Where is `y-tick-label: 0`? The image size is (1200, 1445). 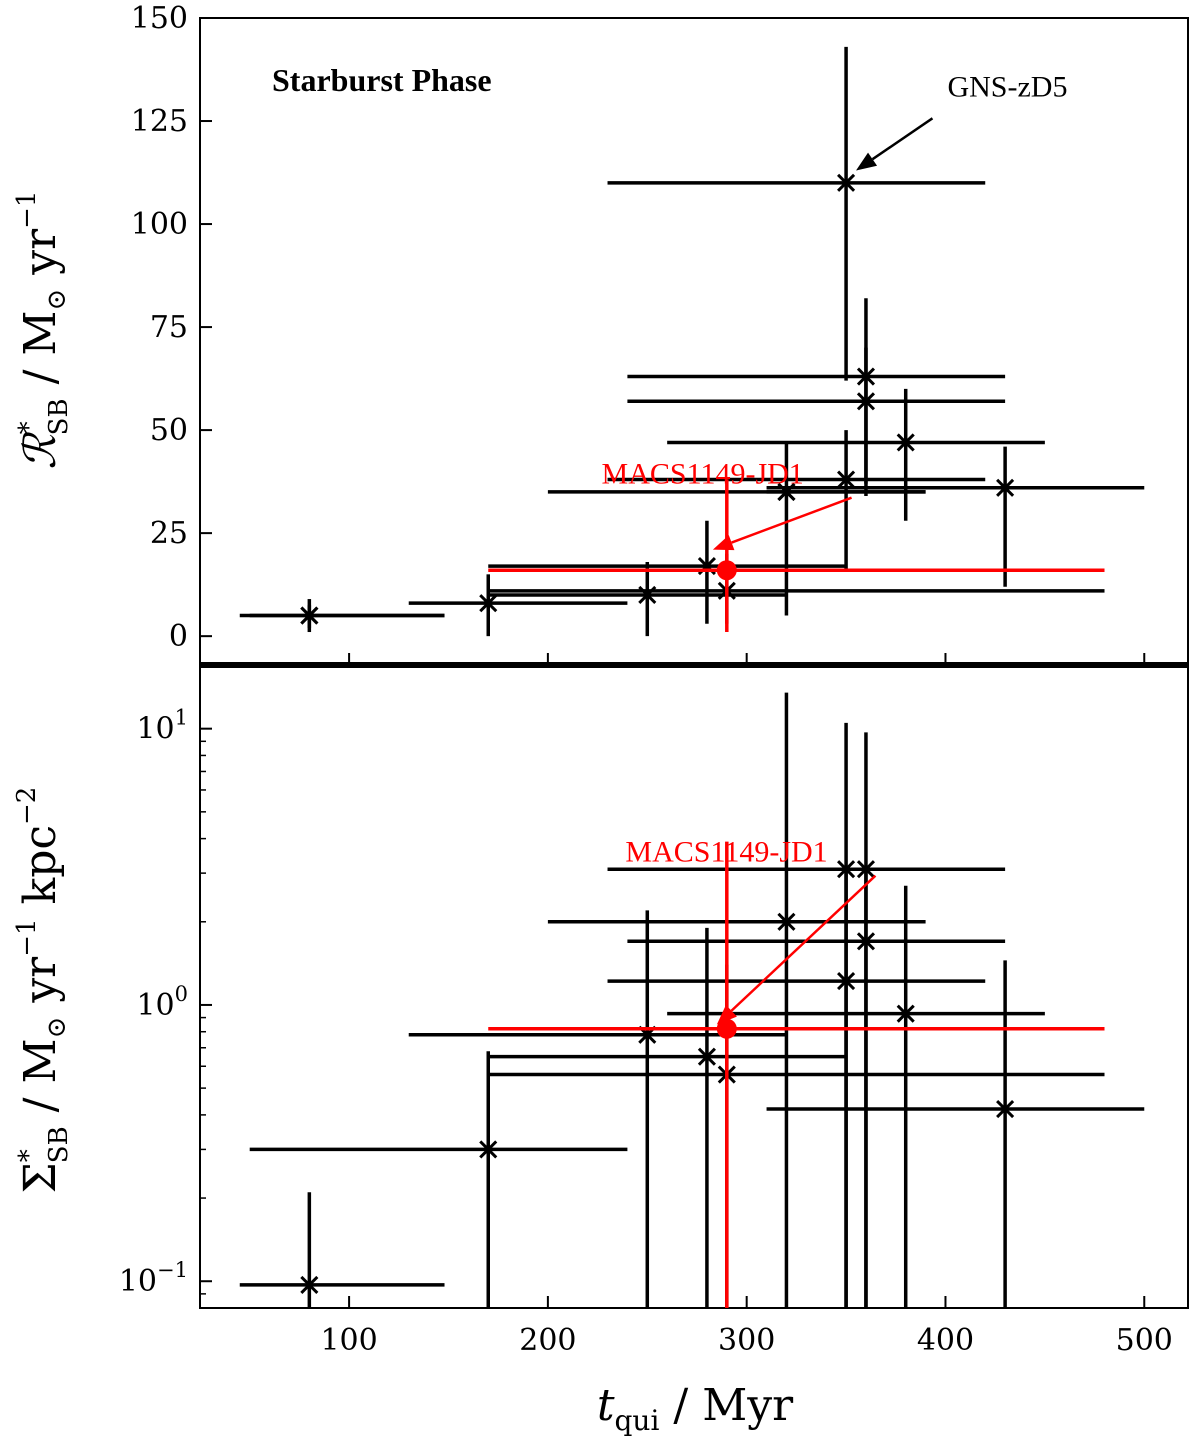
y-tick-label: 0 is located at coordinates (178, 636).